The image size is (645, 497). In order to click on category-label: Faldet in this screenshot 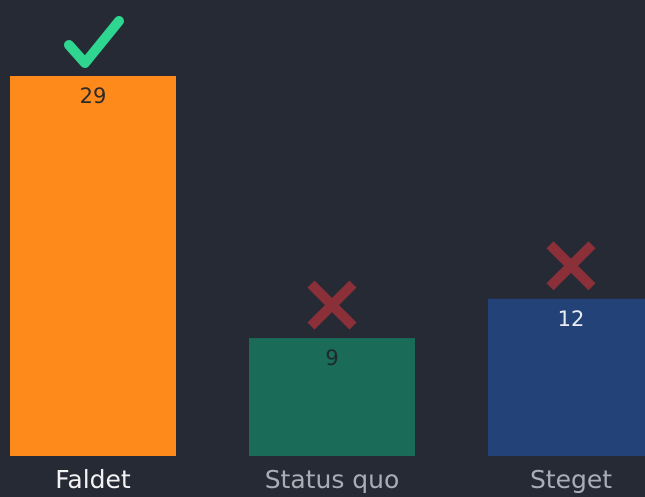, I will do `click(93, 479)`.